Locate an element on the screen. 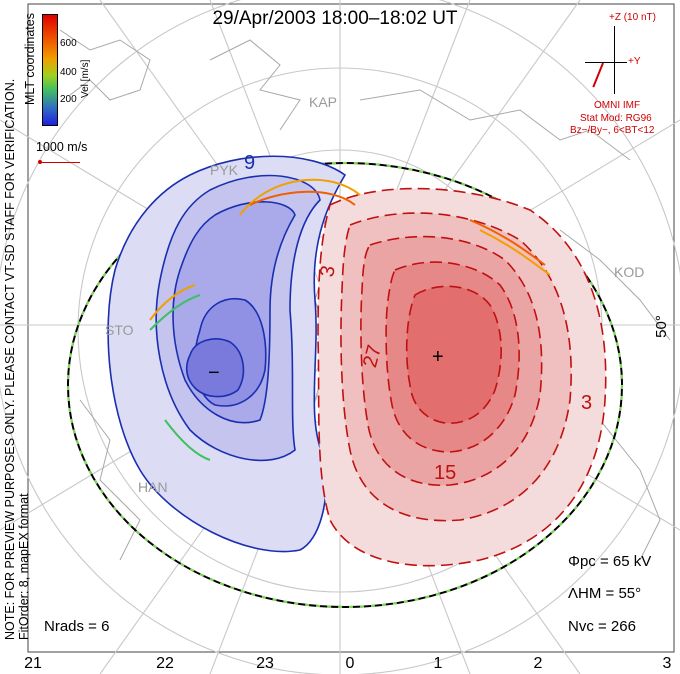 The height and width of the screenshot is (674, 680). station-kap: KAP is located at coordinates (323, 102).